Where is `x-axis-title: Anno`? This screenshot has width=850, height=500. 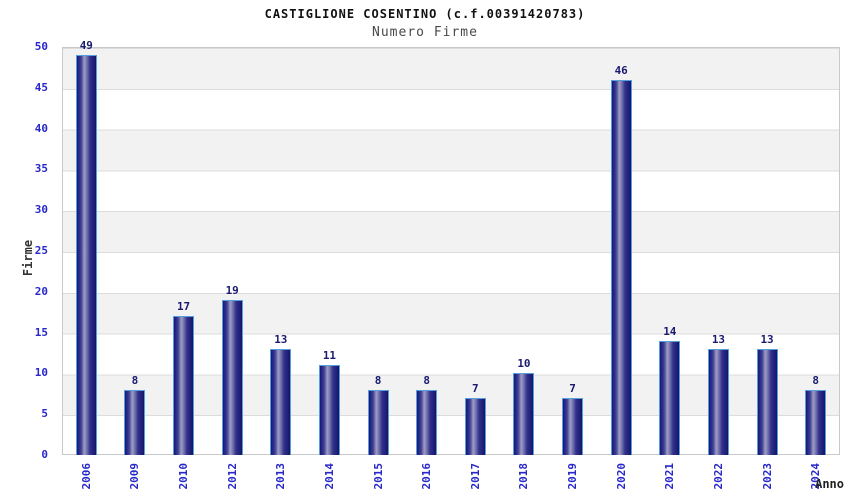 x-axis-title: Anno is located at coordinates (829, 484).